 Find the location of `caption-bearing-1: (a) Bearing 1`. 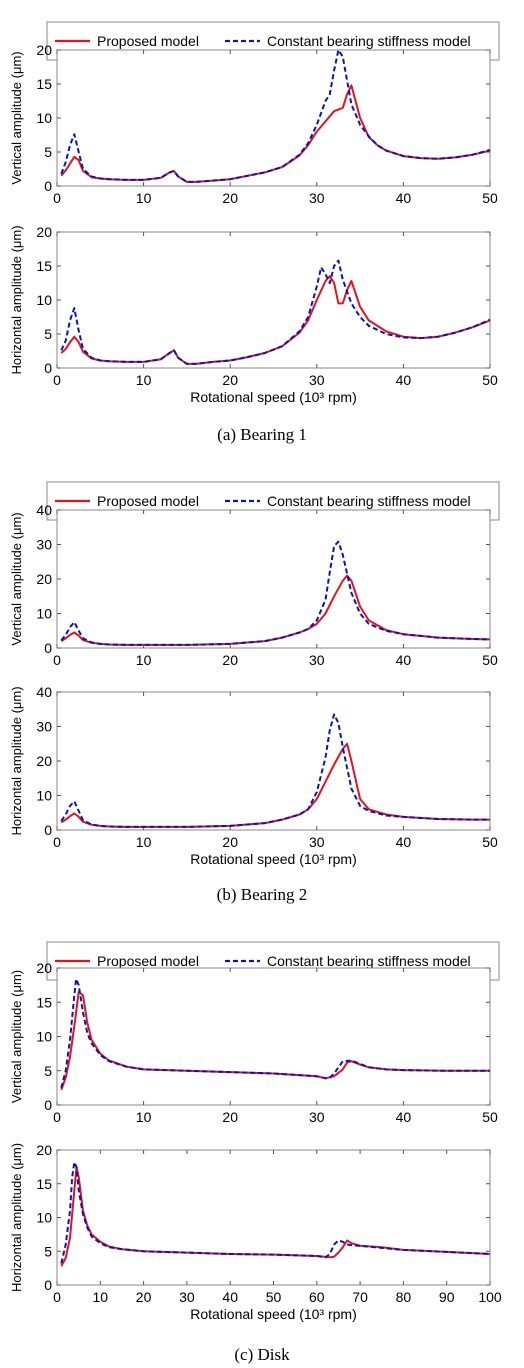

caption-bearing-1: (a) Bearing 1 is located at coordinates (262, 434).